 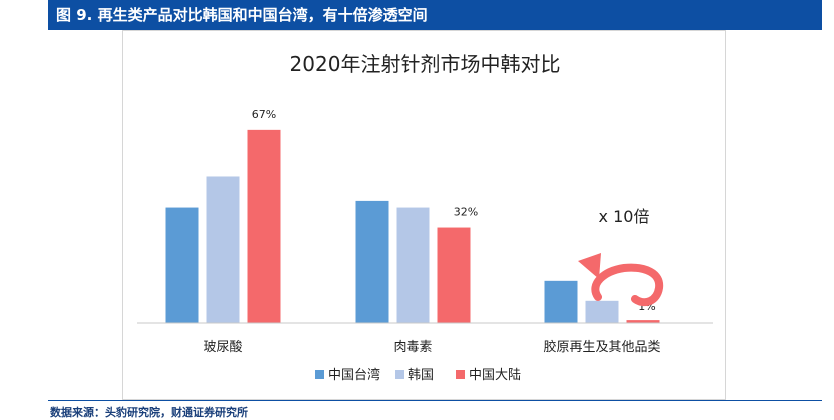 I want to click on legend-label-taiwan: 中国台湾, so click(x=354, y=375).